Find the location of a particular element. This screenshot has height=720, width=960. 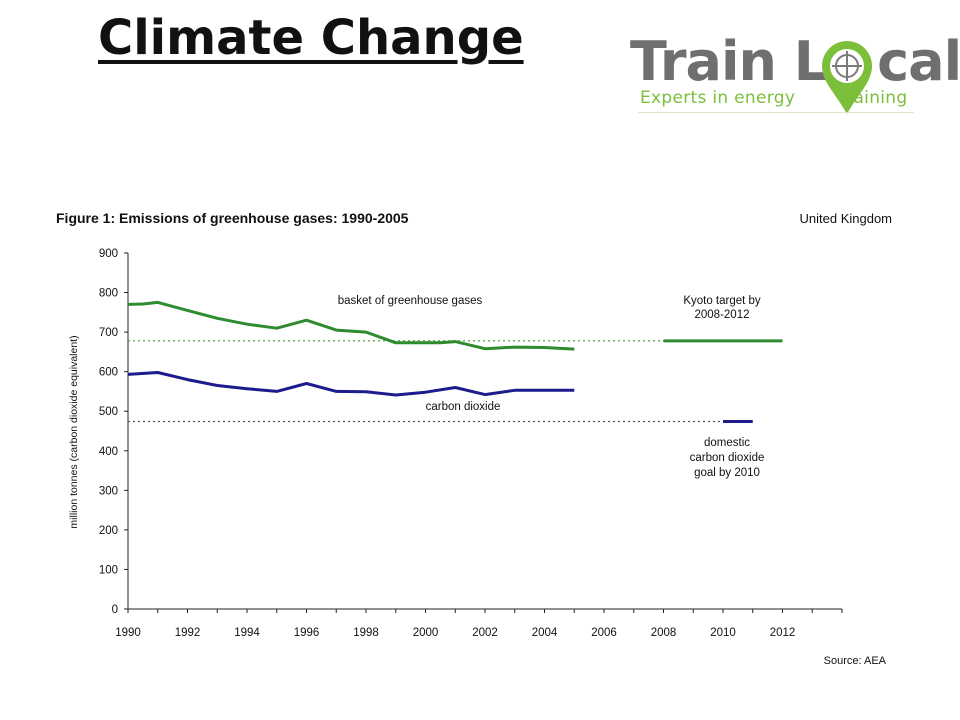

y-tick-label: 600 is located at coordinates (108, 373).